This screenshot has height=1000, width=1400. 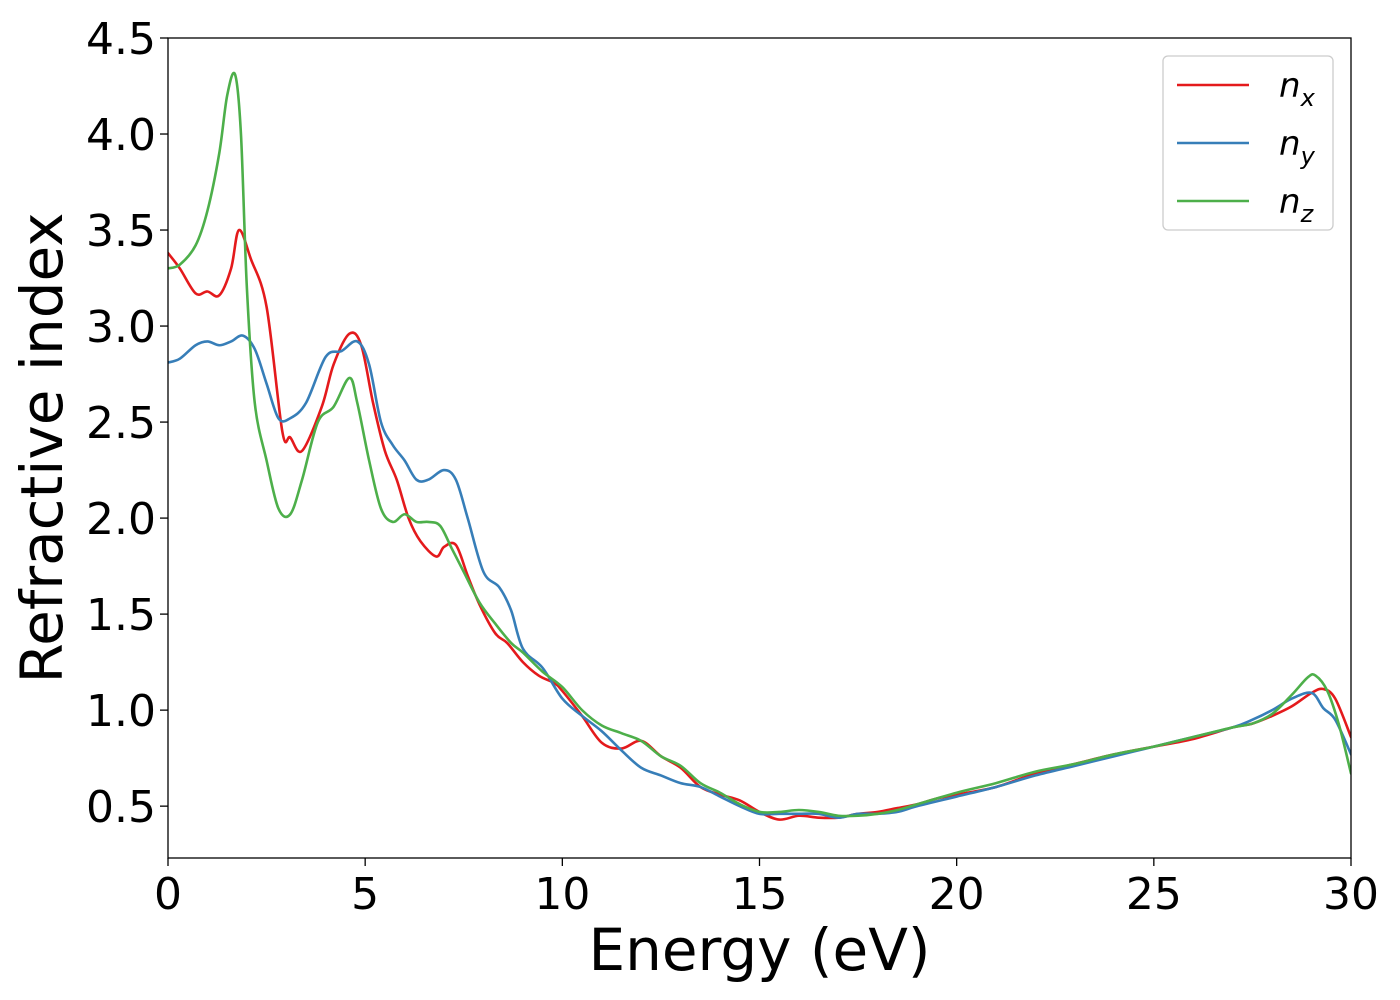 I want to click on y-tick-label: 4.5, so click(x=121, y=39).